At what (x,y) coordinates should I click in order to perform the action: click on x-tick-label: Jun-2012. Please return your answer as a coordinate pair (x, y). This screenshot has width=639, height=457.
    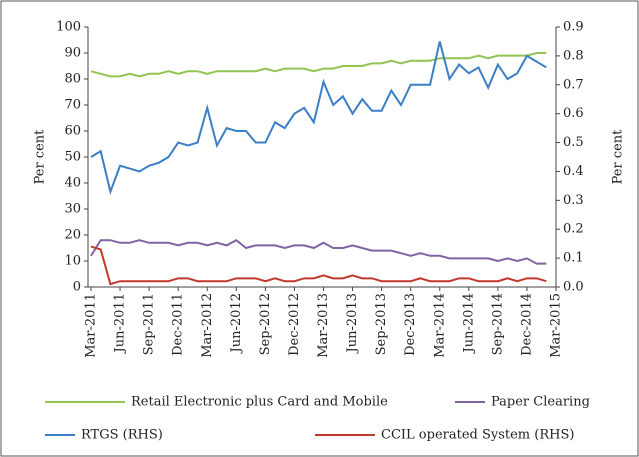
    Looking at the image, I should click on (236, 323).